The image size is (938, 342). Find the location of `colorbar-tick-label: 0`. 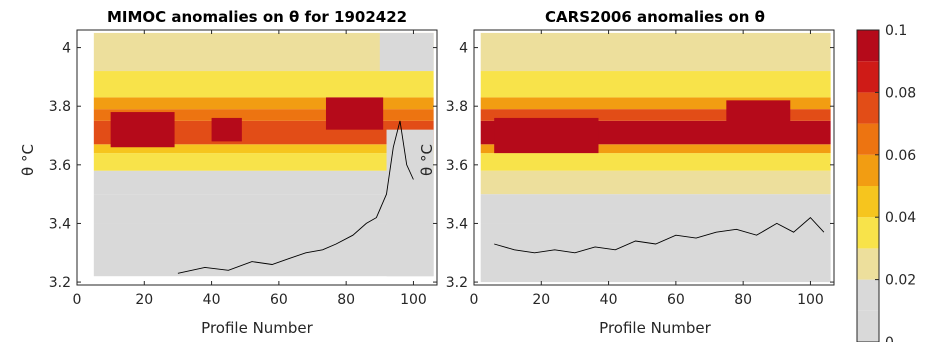

colorbar-tick-label: 0 is located at coordinates (889, 338).